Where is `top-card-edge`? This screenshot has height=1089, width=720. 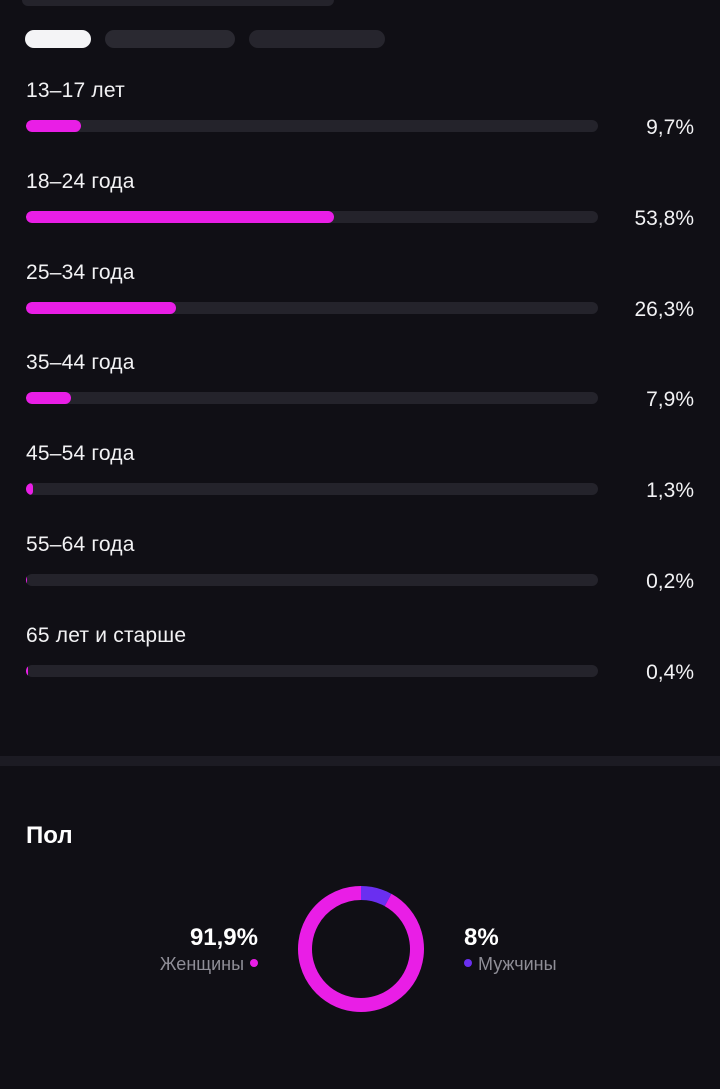 top-card-edge is located at coordinates (178, 3).